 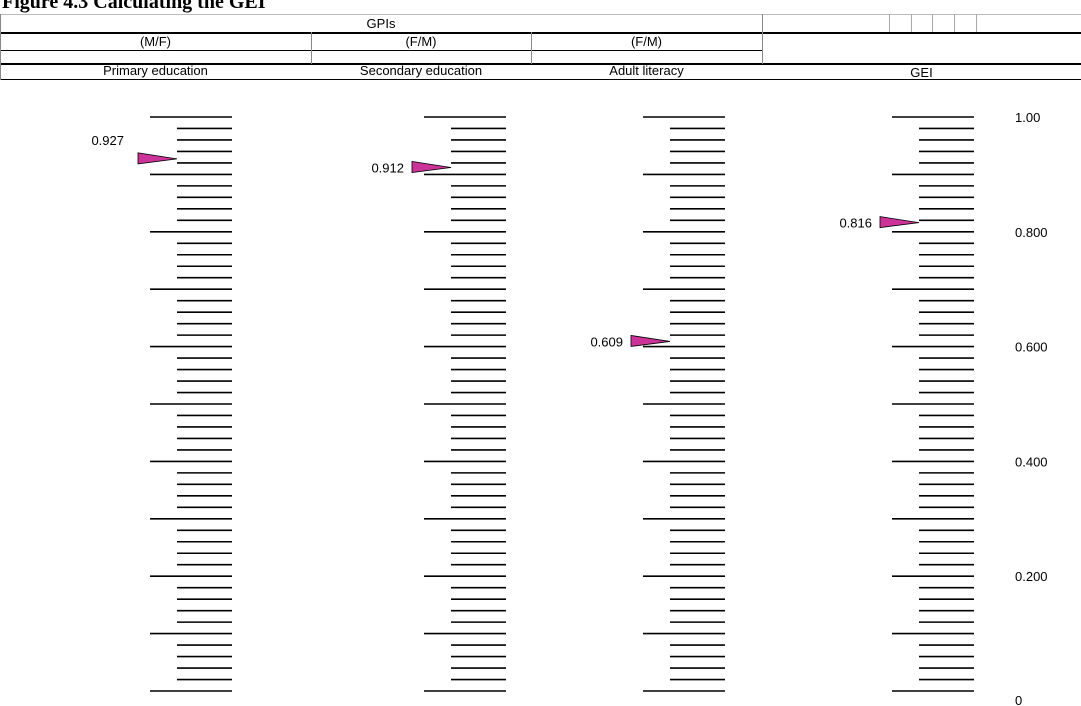 What do you see at coordinates (1031, 347) in the screenshot?
I see `axis-tick-label: 0.600` at bounding box center [1031, 347].